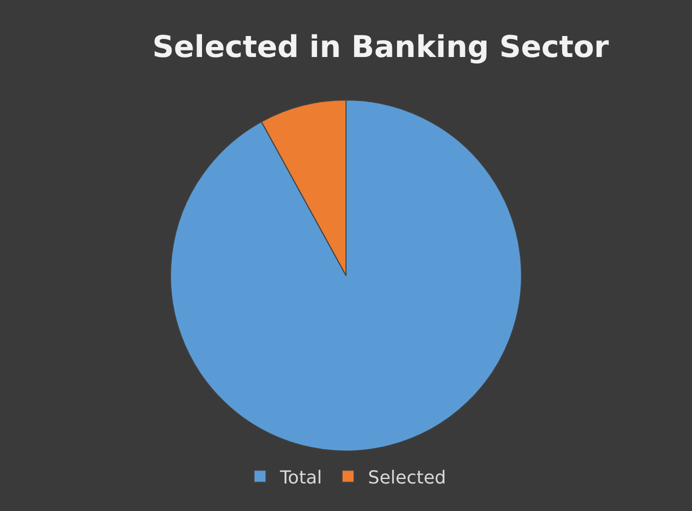 The height and width of the screenshot is (511, 692). What do you see at coordinates (300, 477) in the screenshot?
I see `legend-label: Total` at bounding box center [300, 477].